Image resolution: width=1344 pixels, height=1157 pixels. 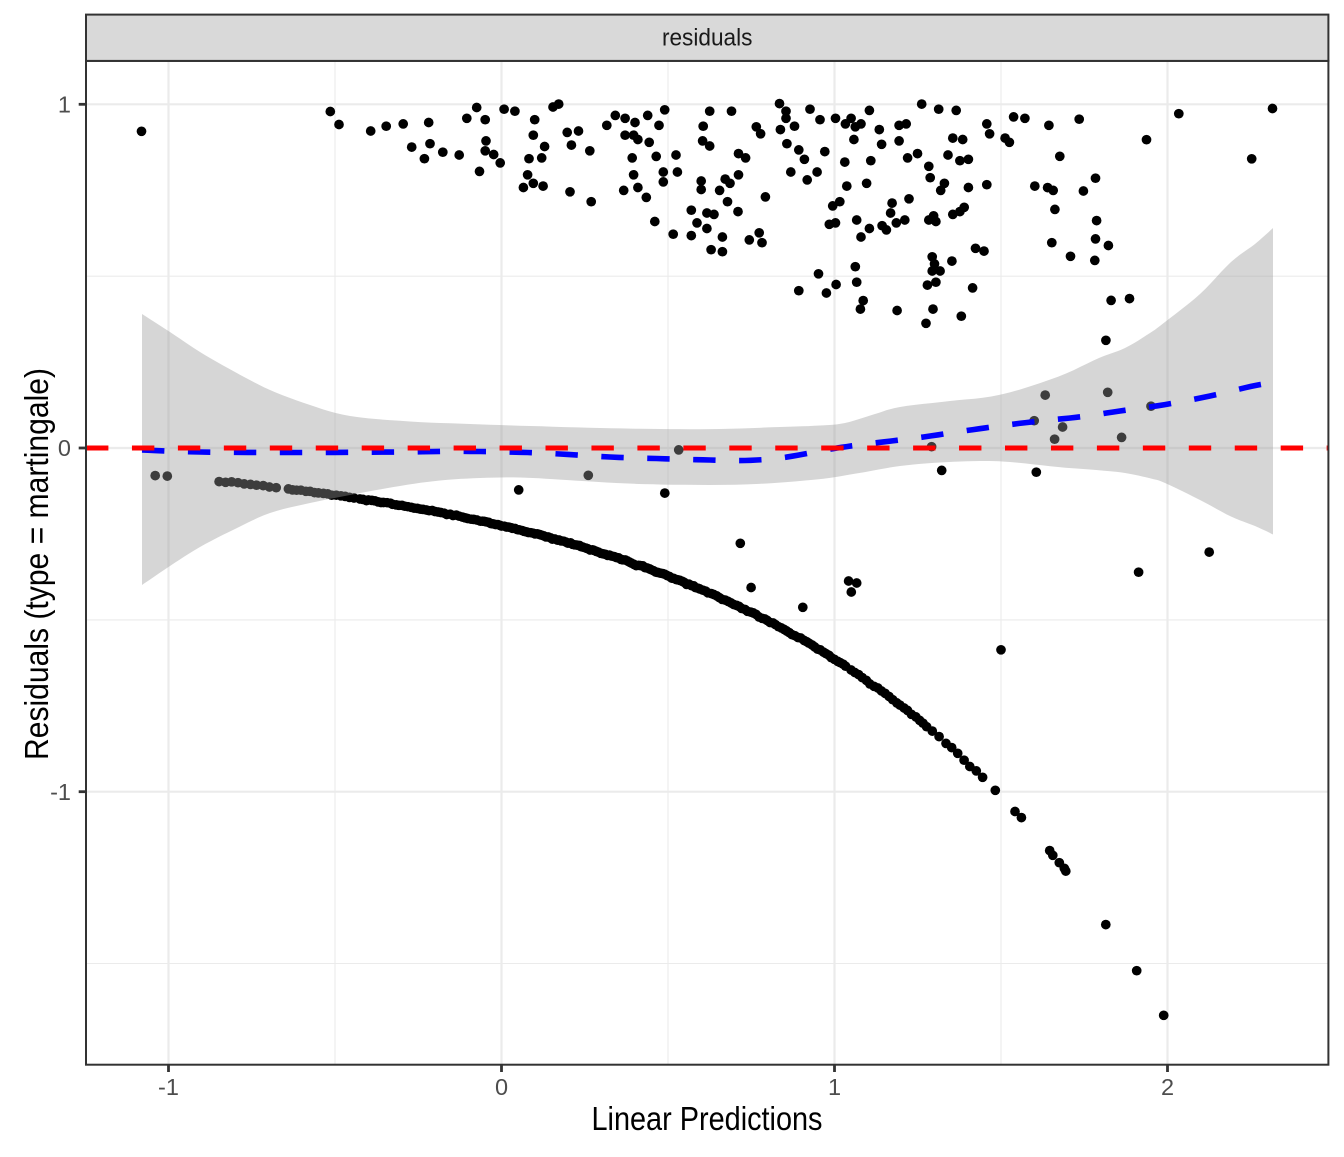 I want to click on svg-text: residuals, so click(x=707, y=37).